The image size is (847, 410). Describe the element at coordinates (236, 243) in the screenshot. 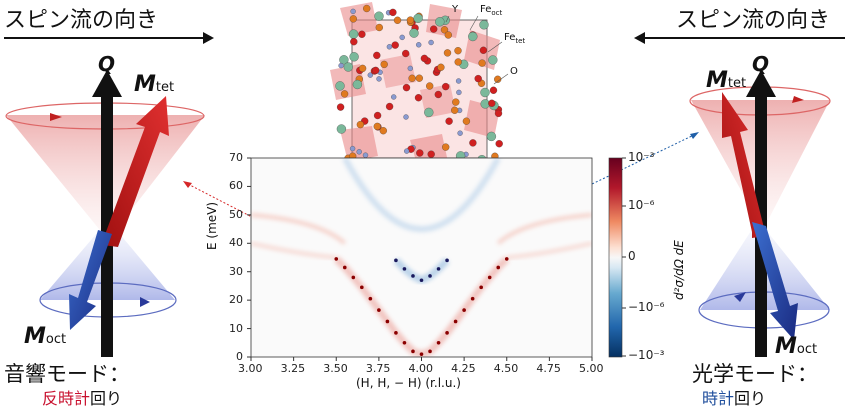

I see `y-tick-label: 40` at that location.